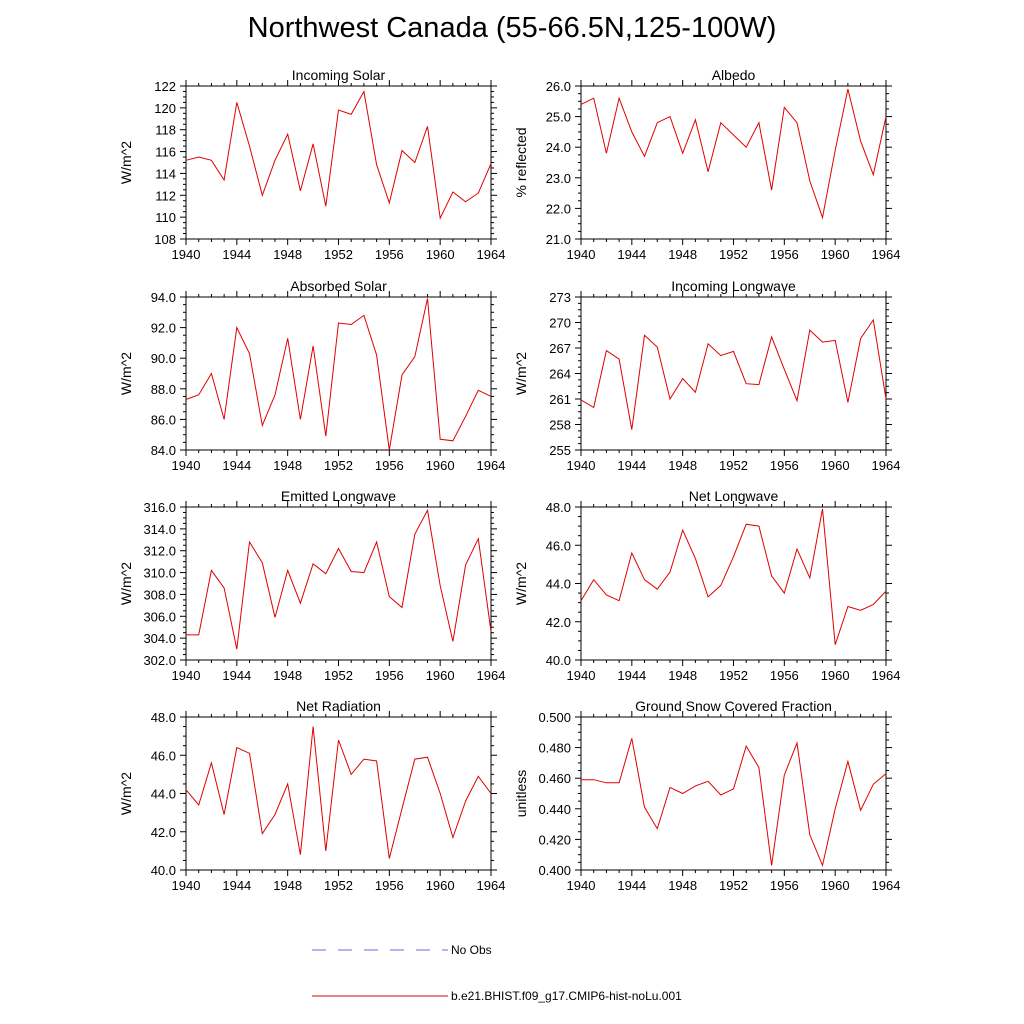  What do you see at coordinates (163, 328) in the screenshot?
I see `y-tick-label: 92.0` at bounding box center [163, 328].